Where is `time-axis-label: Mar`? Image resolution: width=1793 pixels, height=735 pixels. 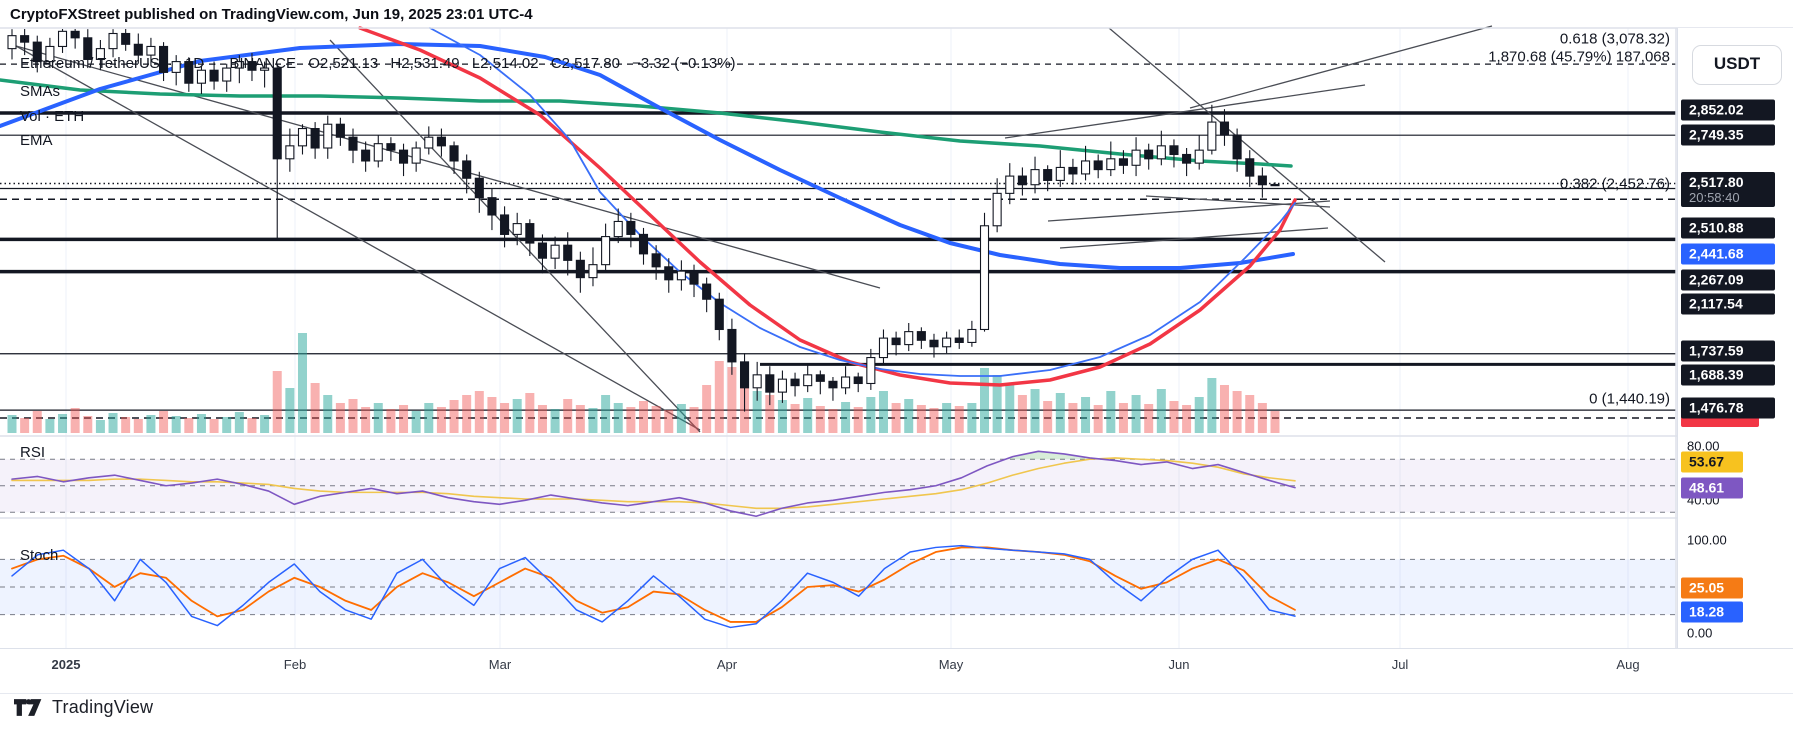 time-axis-label: Mar is located at coordinates (500, 664).